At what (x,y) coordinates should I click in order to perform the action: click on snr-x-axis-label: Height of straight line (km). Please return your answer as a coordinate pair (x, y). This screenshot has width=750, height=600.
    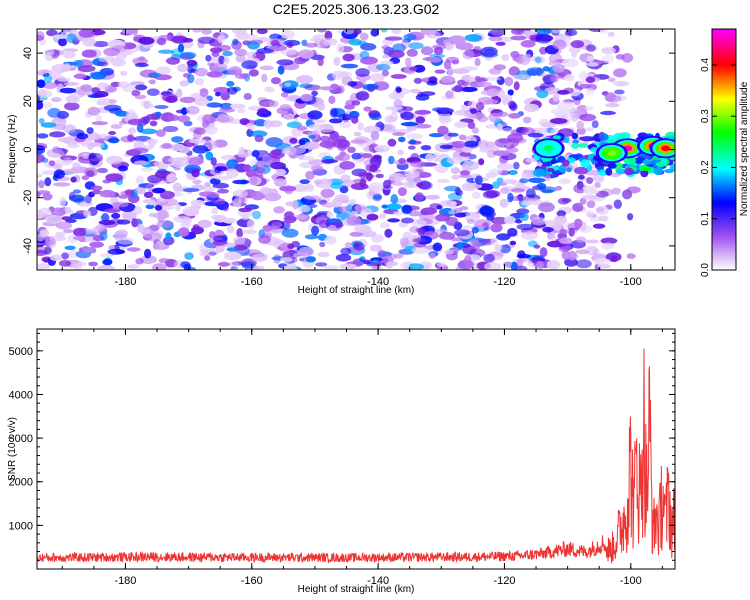
    Looking at the image, I should click on (356, 589).